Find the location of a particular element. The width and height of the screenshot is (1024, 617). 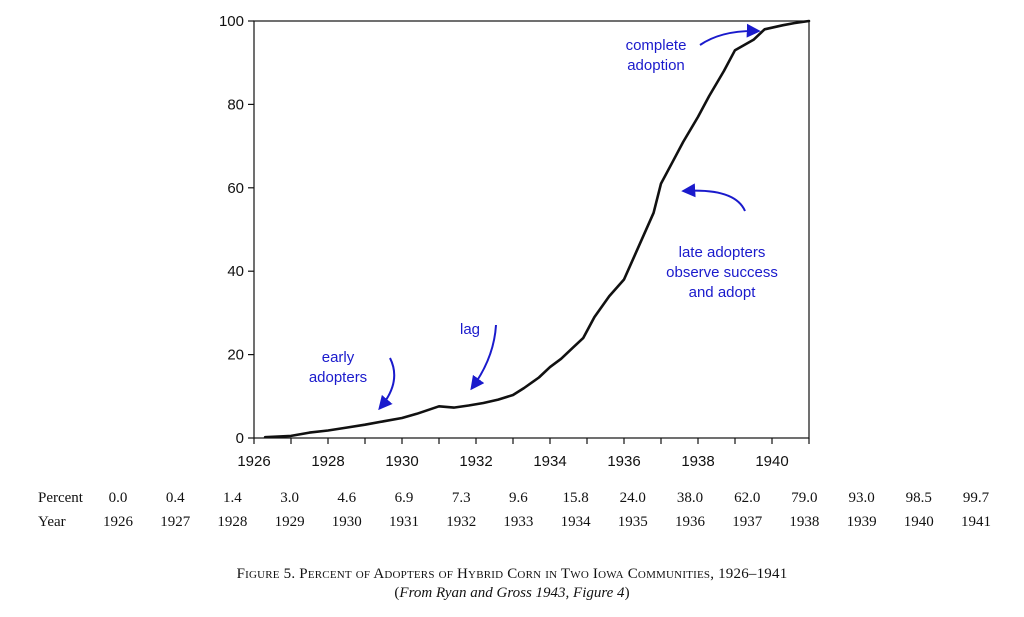

caption-source-citation: From Ryan and Gross 1943, Figure 4 is located at coordinates (512, 593).